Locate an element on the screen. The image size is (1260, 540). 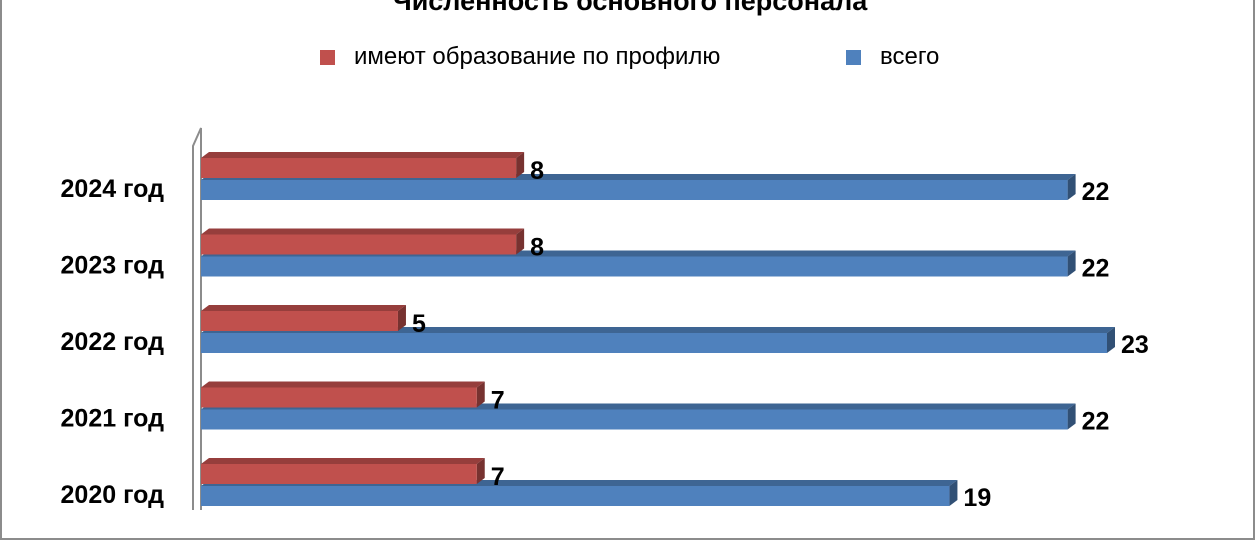
legend-swatch-profile is located at coordinates (327, 57).